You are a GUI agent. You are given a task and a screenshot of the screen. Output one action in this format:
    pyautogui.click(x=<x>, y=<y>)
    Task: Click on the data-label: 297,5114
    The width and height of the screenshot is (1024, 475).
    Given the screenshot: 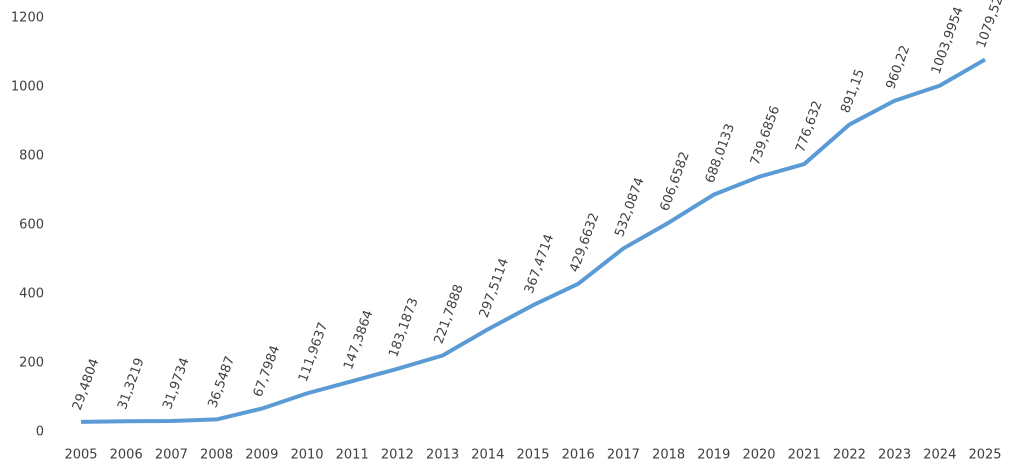 What is the action you would take?
    pyautogui.click(x=494, y=288)
    